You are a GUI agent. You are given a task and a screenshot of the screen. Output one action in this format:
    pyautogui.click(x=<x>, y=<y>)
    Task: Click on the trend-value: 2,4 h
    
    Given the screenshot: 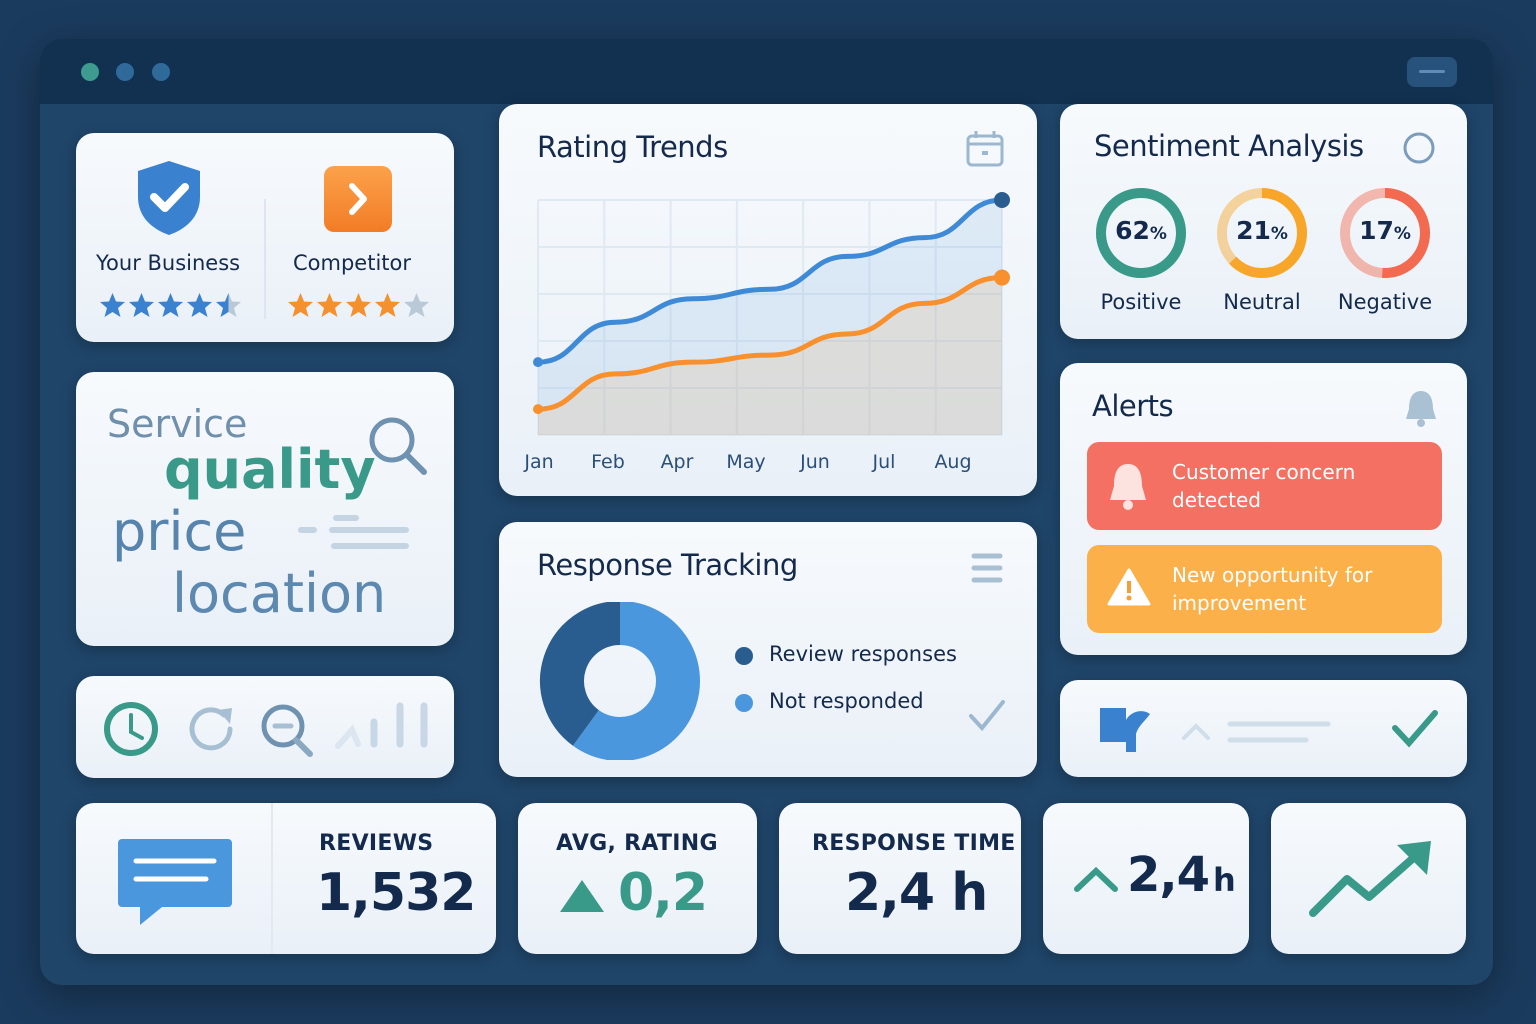 What is the action you would take?
    pyautogui.click(x=1181, y=875)
    